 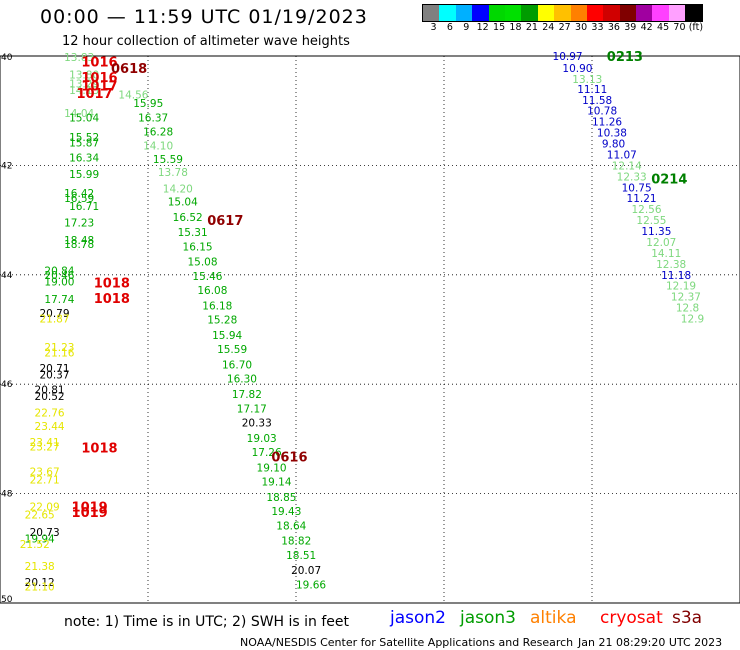 What do you see at coordinates (40, 567) in the screenshot?
I see `swh-value: 21.38` at bounding box center [40, 567].